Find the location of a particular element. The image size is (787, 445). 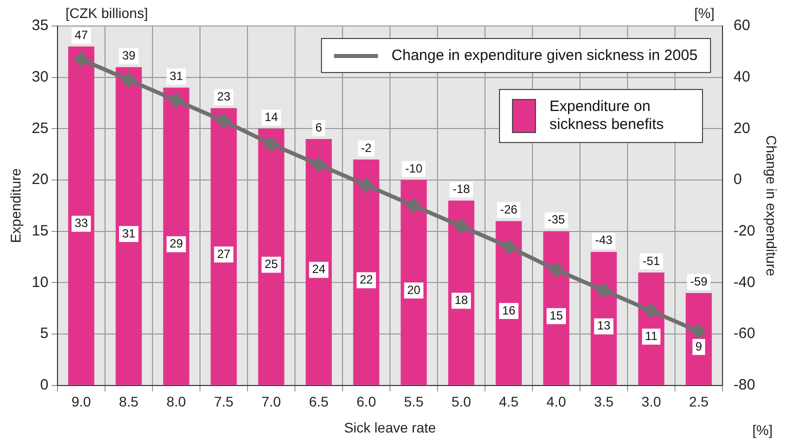

x-tick-label: 6.5 is located at coordinates (319, 402).